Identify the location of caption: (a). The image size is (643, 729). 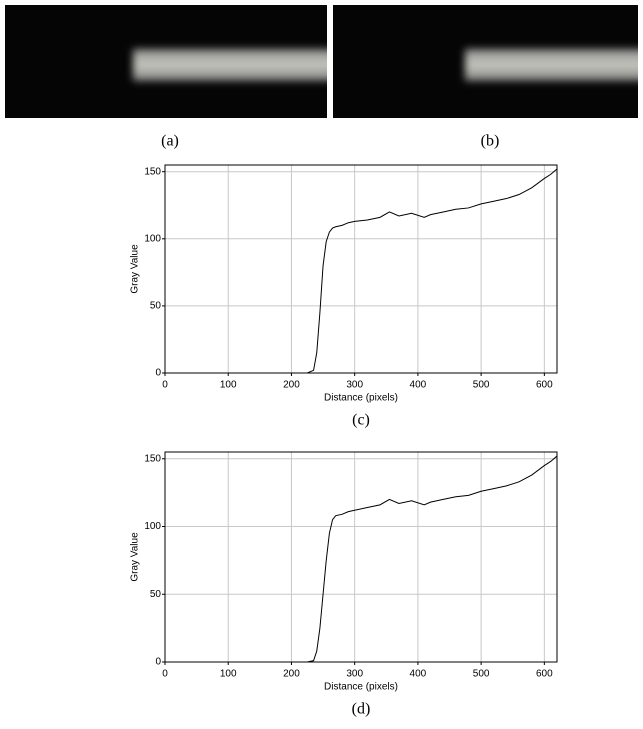
(170, 141).